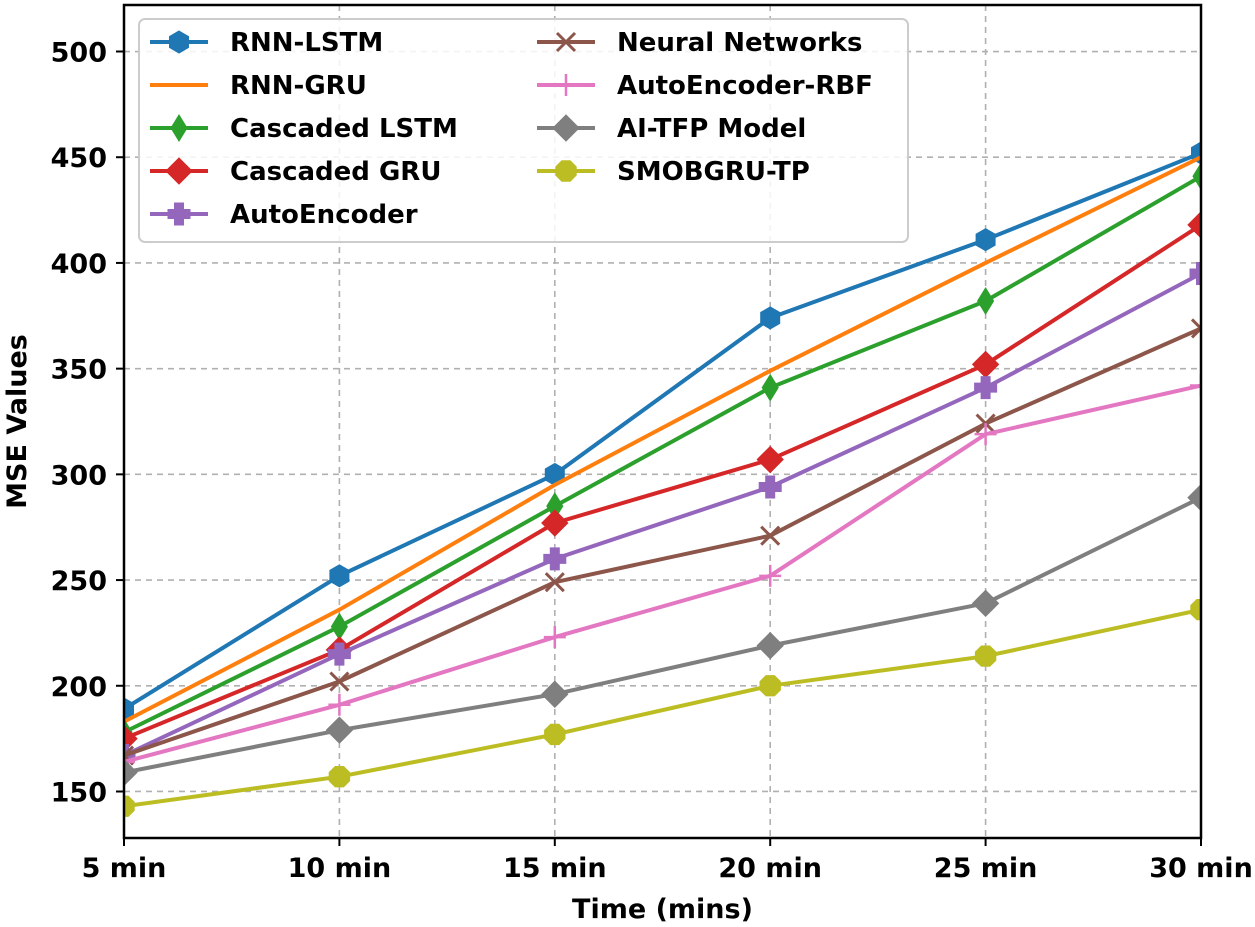 This screenshot has width=1255, height=927. I want to click on legend-item-autoencoder: AutoEncoder, so click(284, 215).